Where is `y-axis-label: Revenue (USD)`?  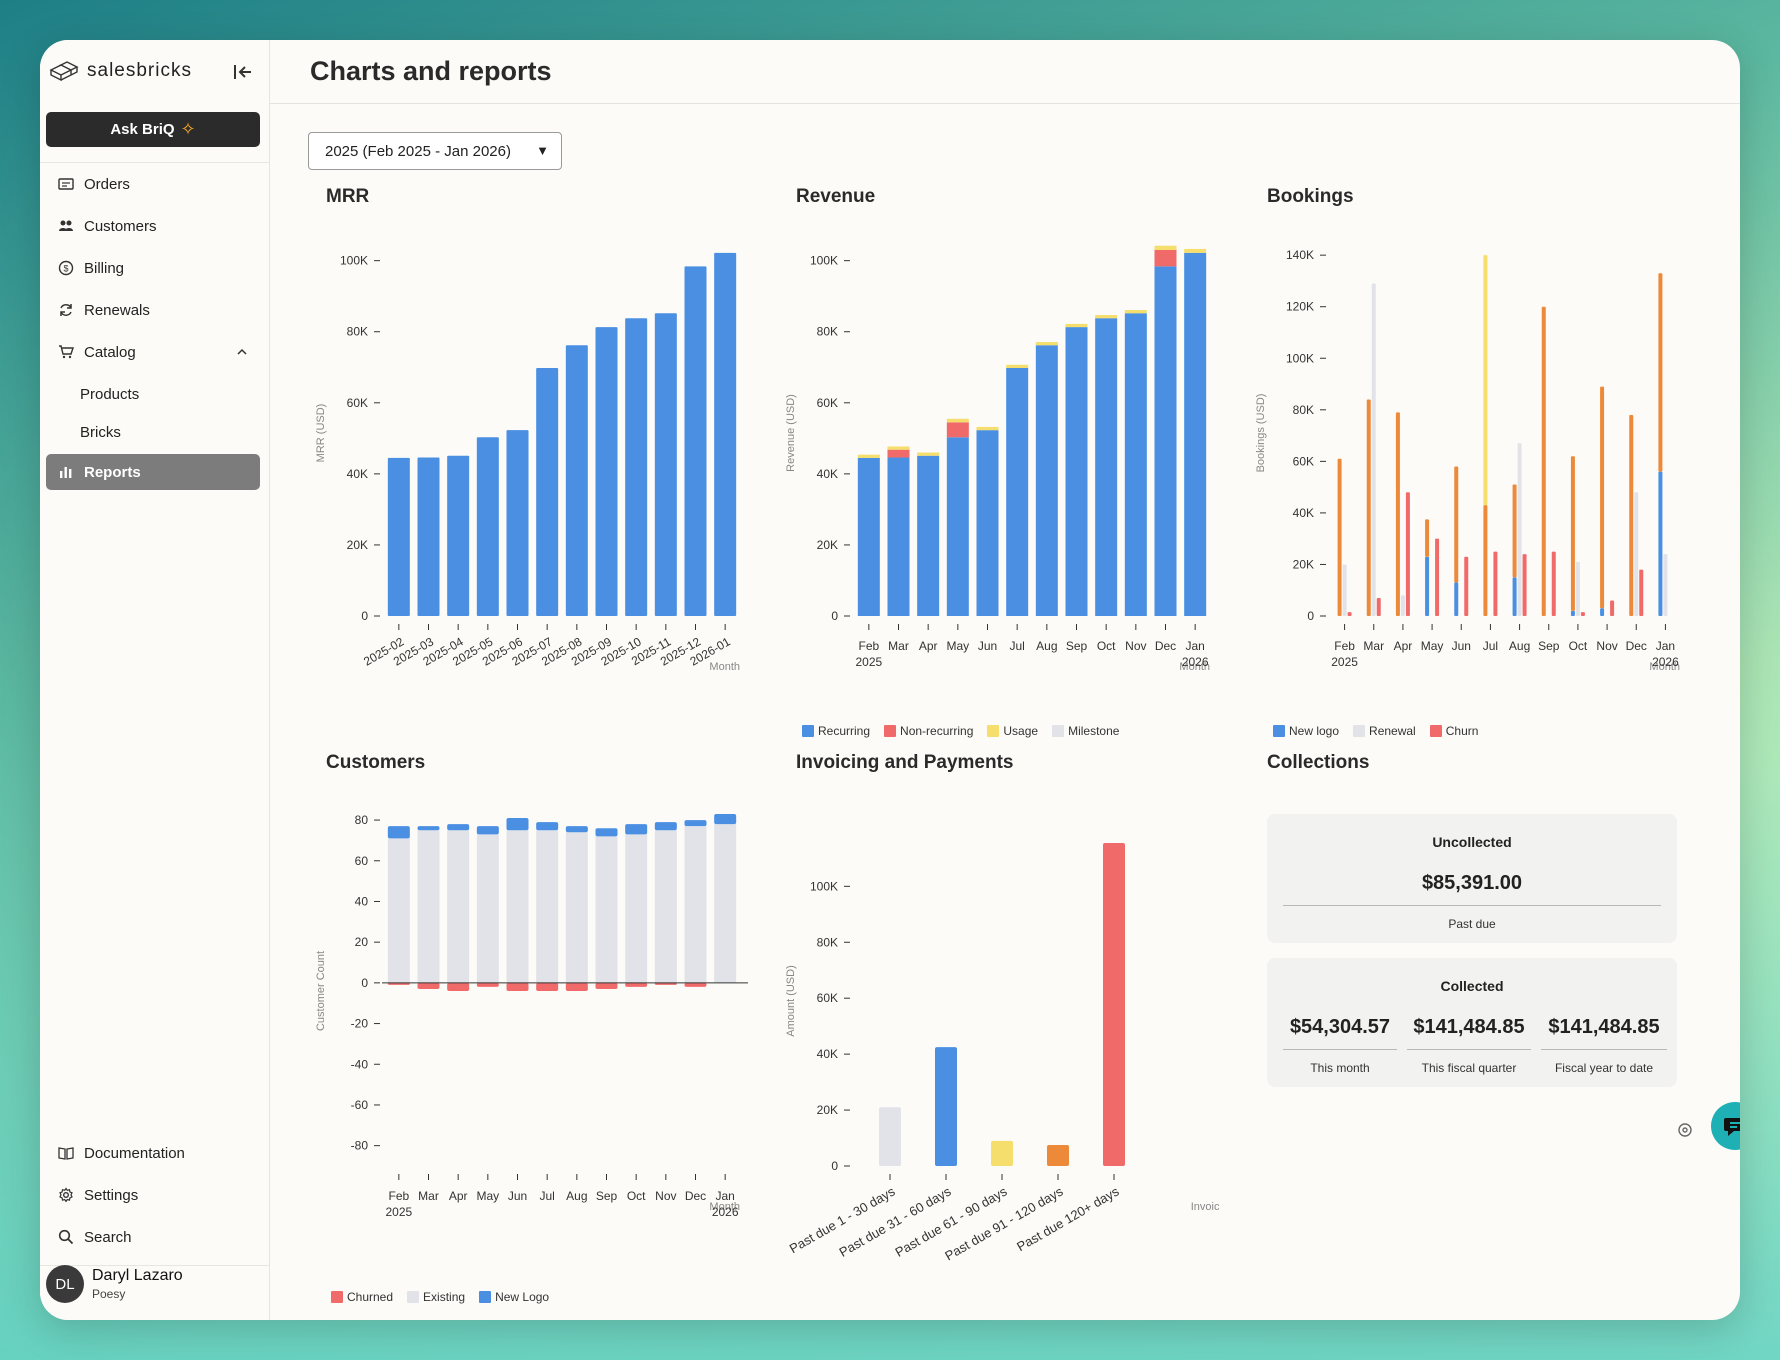
y-axis-label: Revenue (USD) is located at coordinates (791, 433).